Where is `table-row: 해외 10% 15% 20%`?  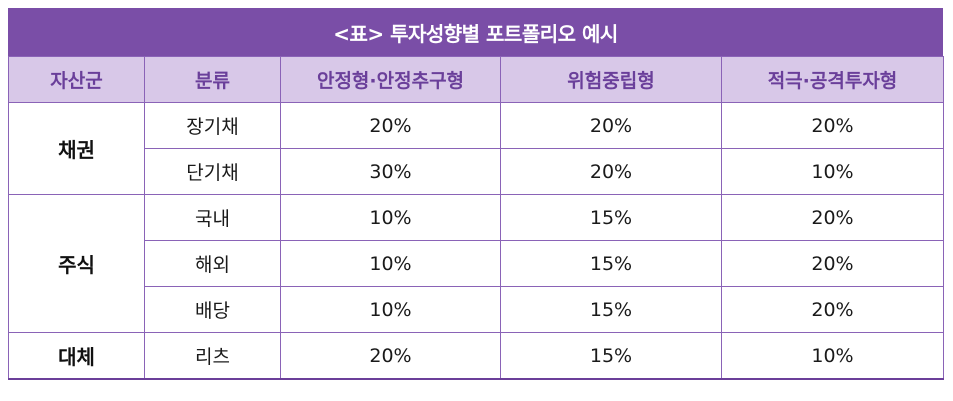 table-row: 해외 10% 15% 20% is located at coordinates (476, 263).